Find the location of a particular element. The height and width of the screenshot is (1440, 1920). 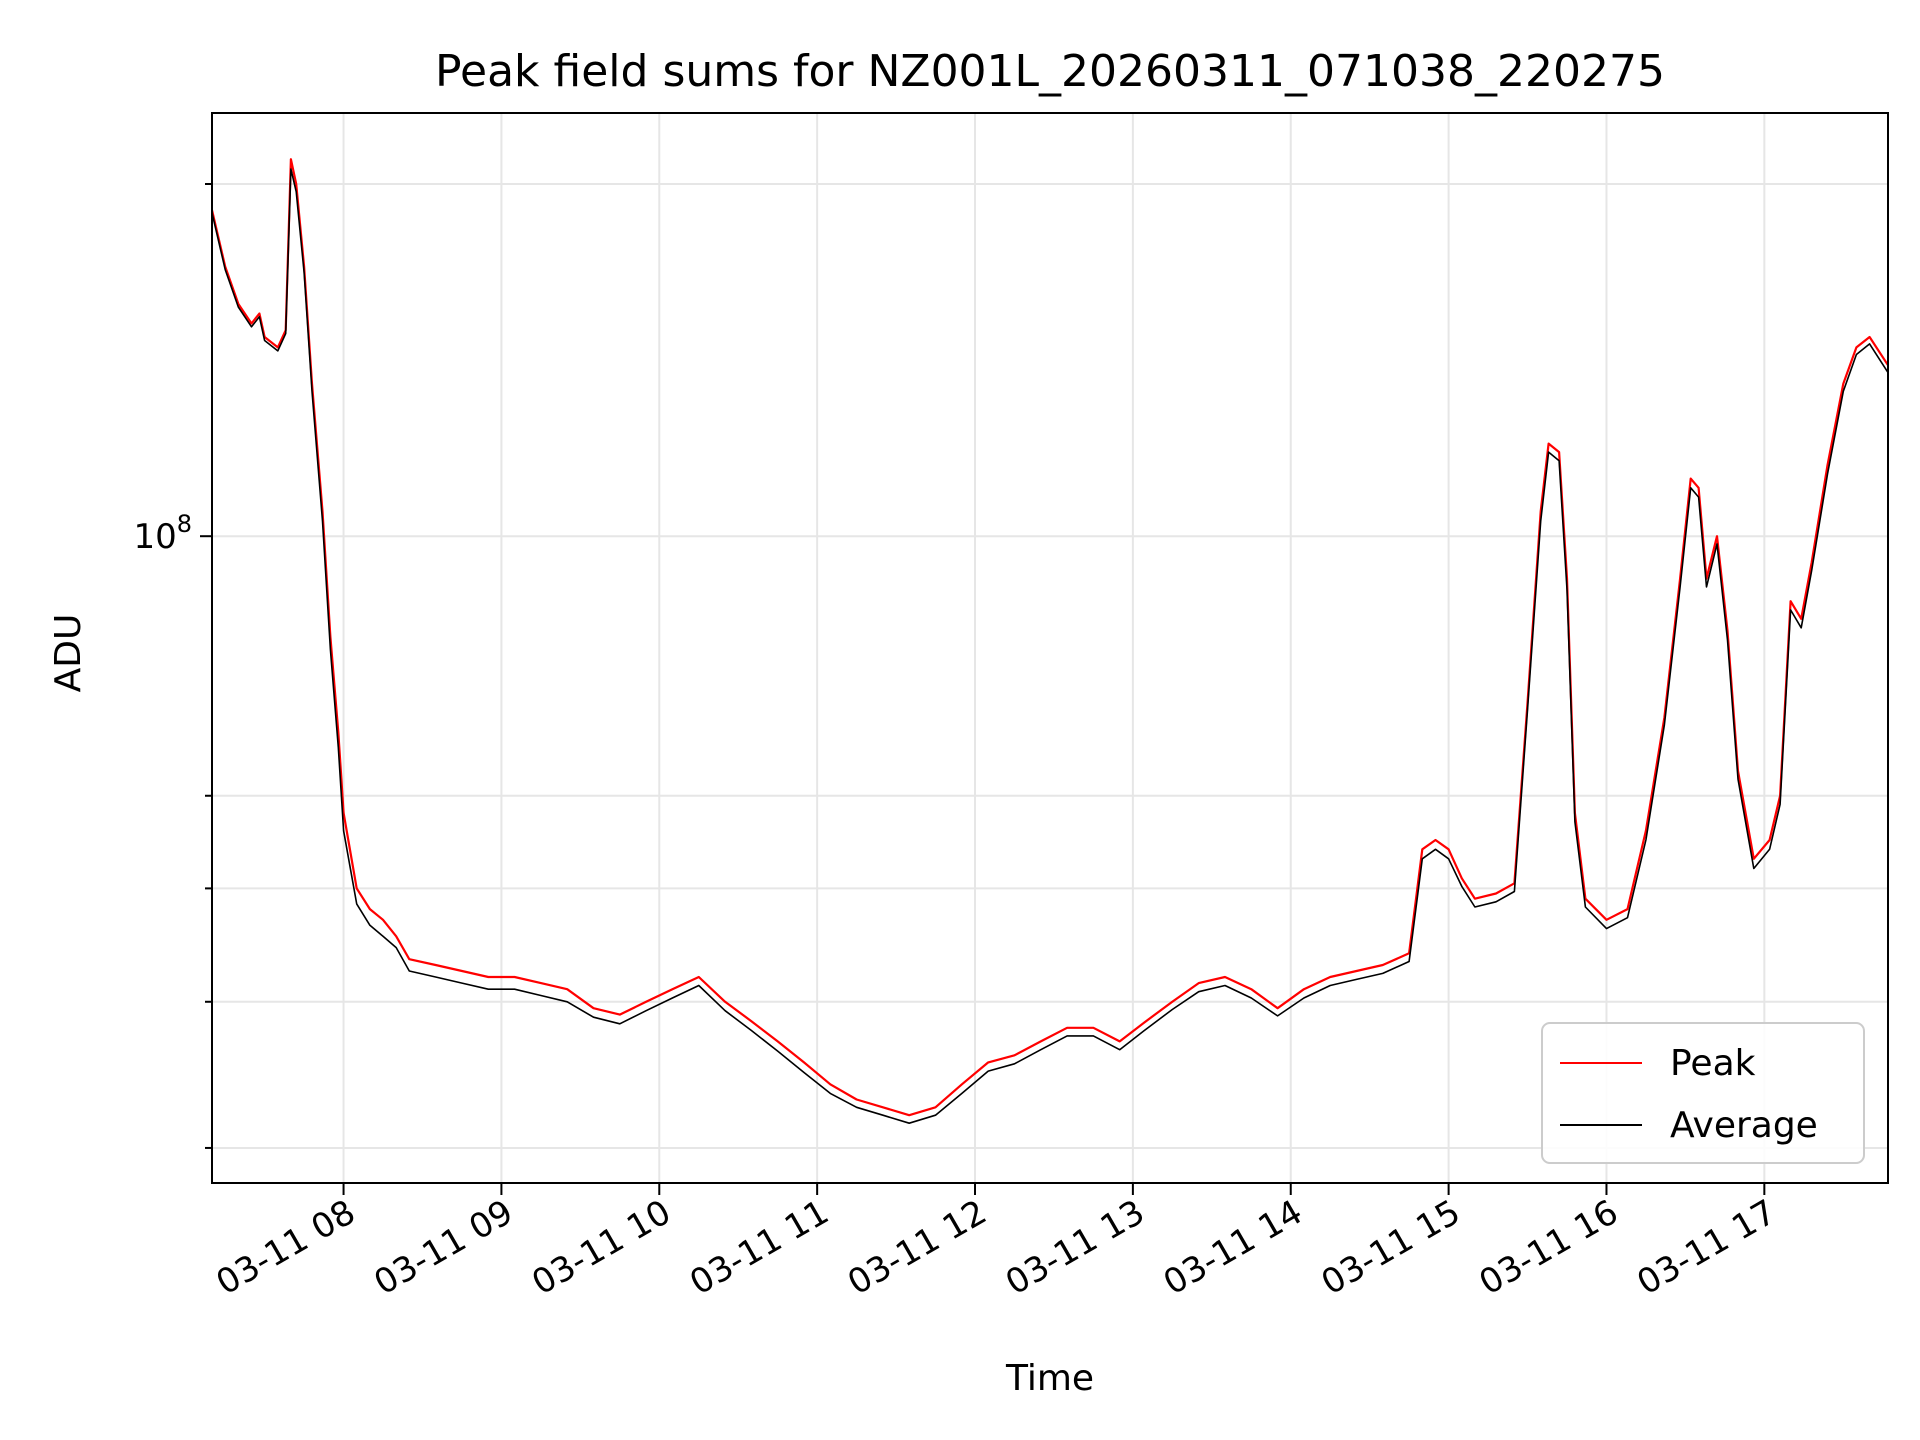

legend: Peak Average is located at coordinates (1703, 1093).